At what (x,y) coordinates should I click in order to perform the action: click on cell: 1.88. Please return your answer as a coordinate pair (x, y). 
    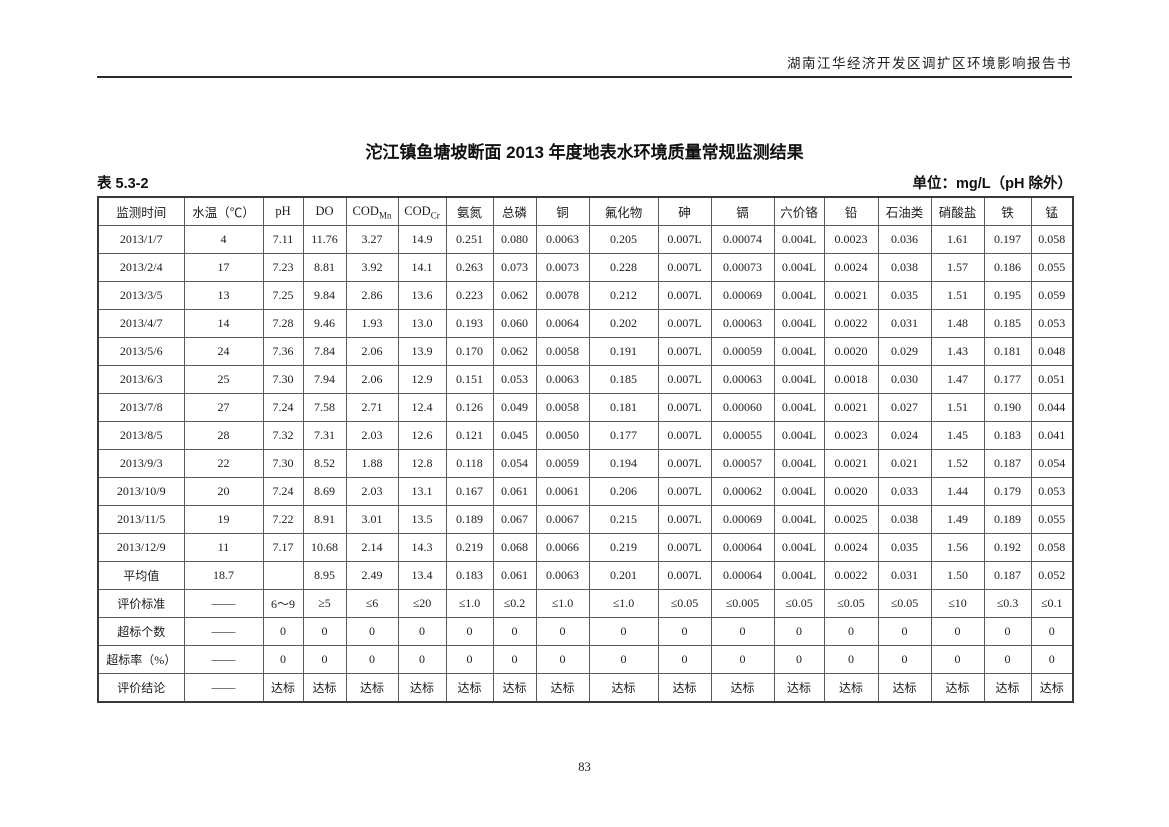
    Looking at the image, I should click on (372, 463).